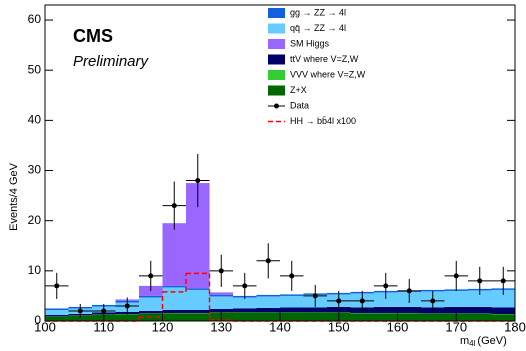 The height and width of the screenshot is (351, 526). Describe the element at coordinates (37, 320) in the screenshot. I see `y-tick-label: 0` at that location.